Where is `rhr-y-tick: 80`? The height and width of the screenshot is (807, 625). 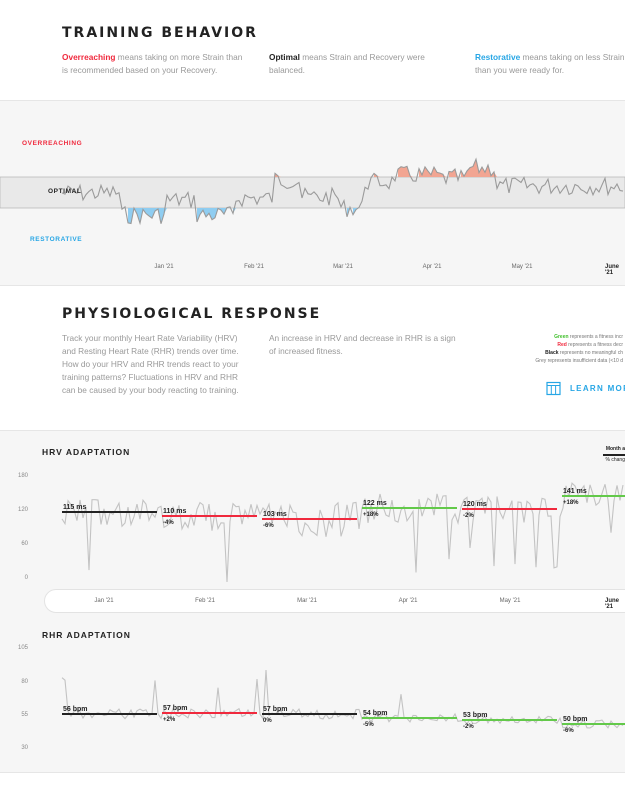
rhr-y-tick: 80 is located at coordinates (24, 682).